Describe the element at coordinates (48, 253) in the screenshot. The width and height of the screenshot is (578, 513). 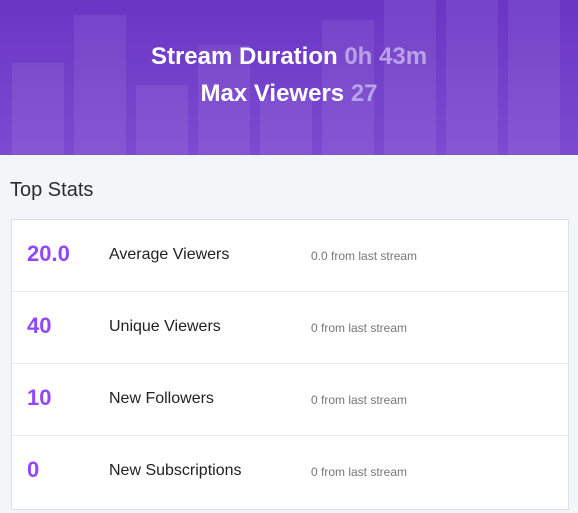
I see `stat-value: 20.0` at that location.